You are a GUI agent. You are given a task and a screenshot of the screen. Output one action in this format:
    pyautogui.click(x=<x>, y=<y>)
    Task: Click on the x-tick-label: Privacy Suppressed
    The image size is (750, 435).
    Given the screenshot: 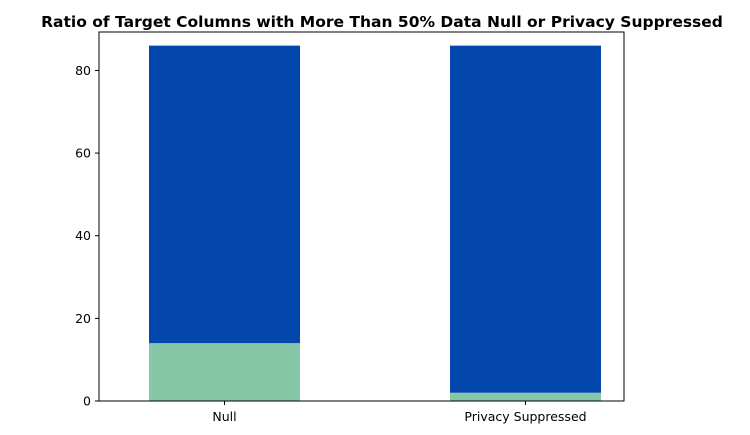 What is the action you would take?
    pyautogui.click(x=525, y=416)
    